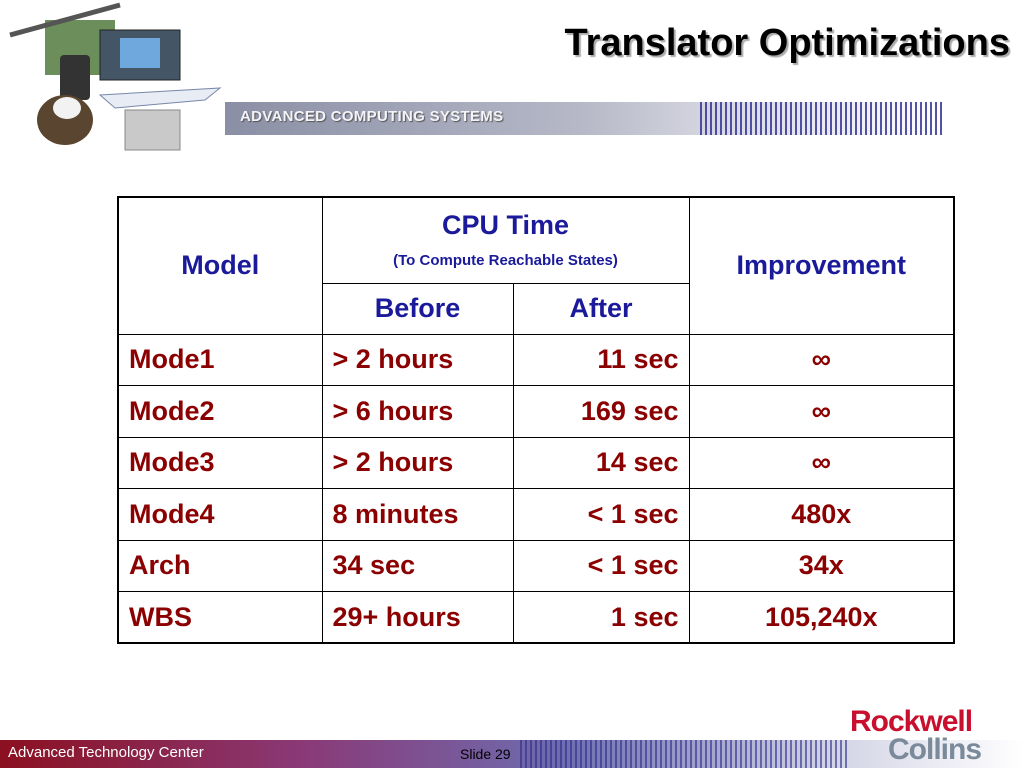  Describe the element at coordinates (601, 308) in the screenshot. I see `header-cell: After` at that location.